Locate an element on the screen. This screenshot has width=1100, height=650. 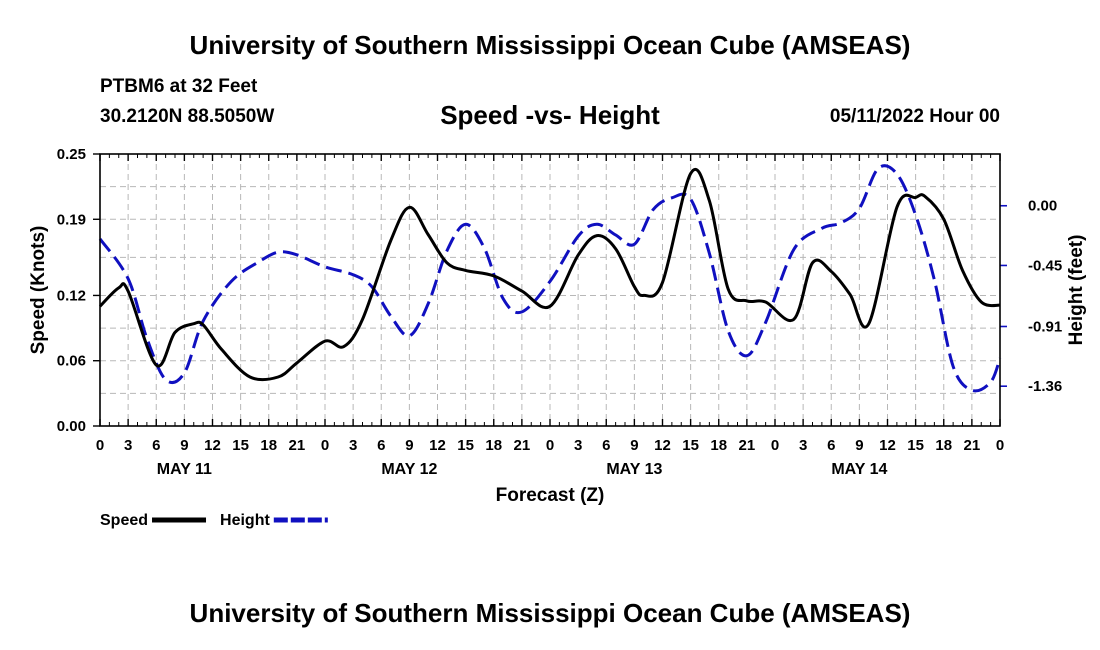
legend-label-speed: Speed is located at coordinates (124, 520).